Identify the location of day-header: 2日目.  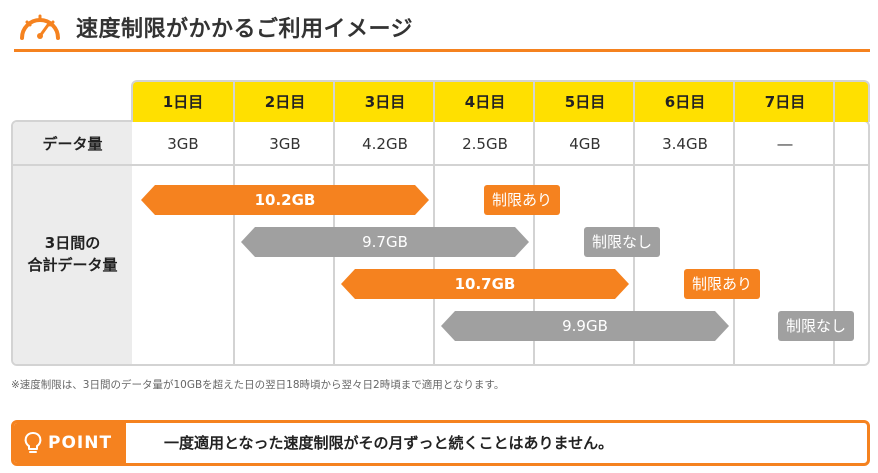
(285, 102).